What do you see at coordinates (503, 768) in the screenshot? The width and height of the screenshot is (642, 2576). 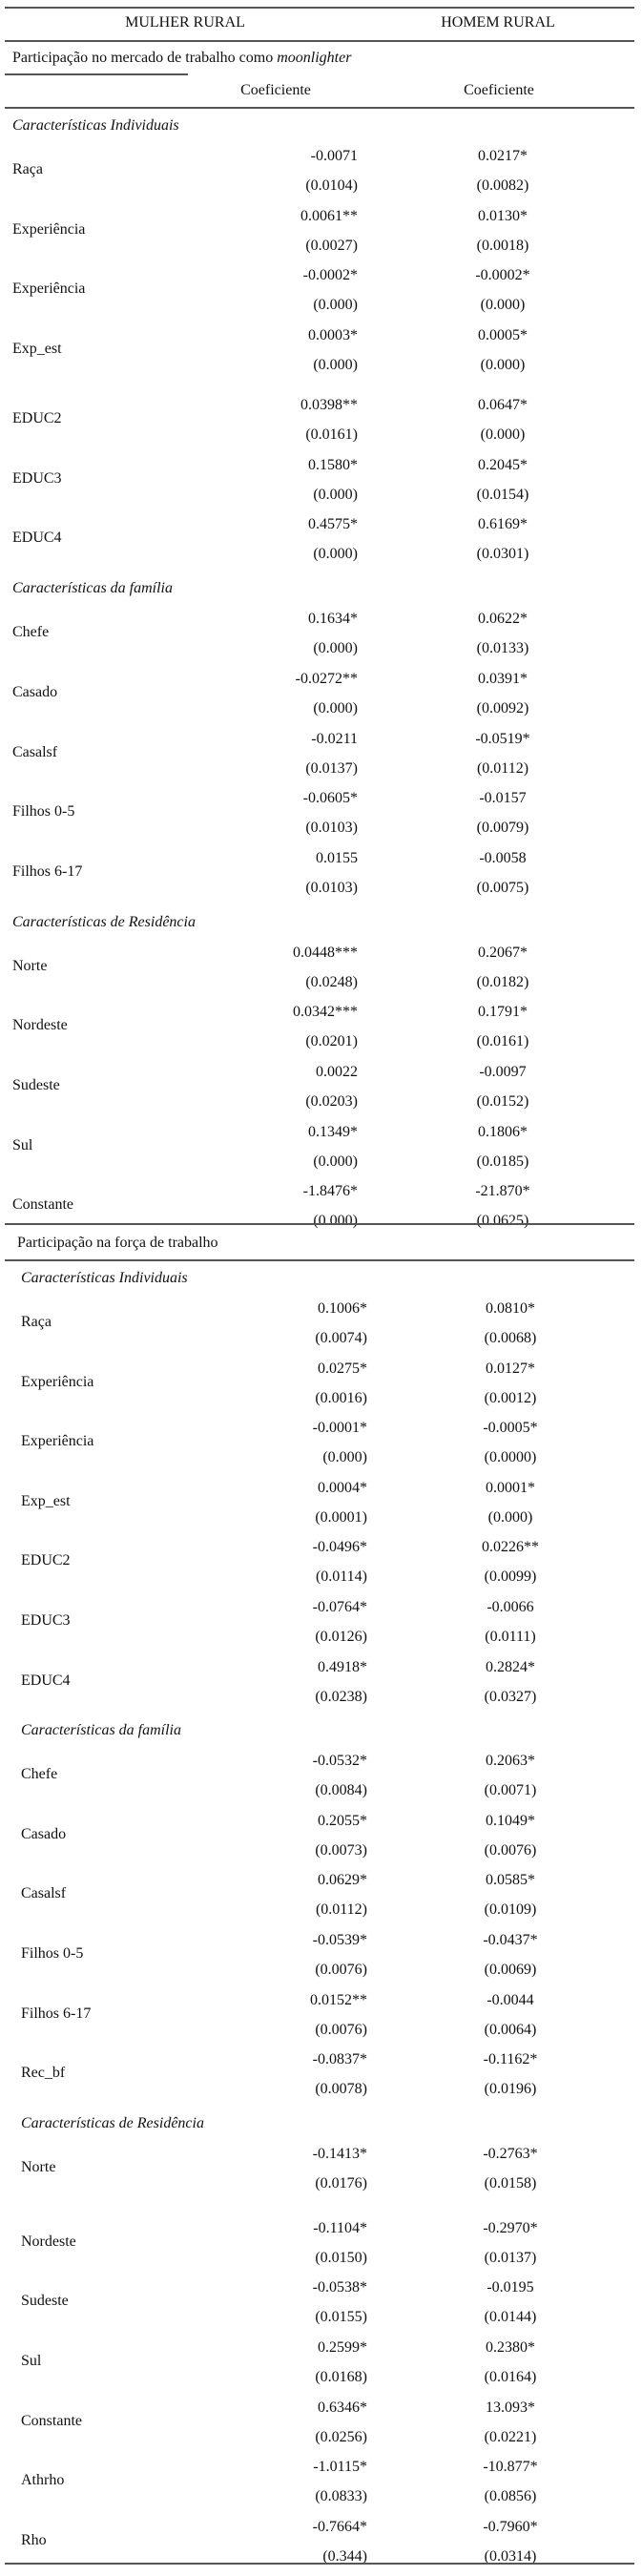 I see `se-homem: (0.0112)` at bounding box center [503, 768].